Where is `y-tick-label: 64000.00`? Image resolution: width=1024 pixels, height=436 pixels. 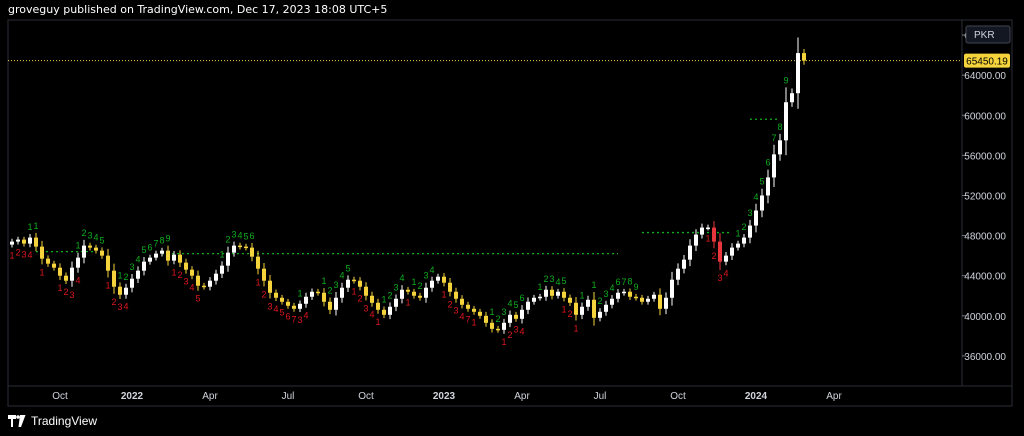
y-tick-label: 64000.00 is located at coordinates (985, 76).